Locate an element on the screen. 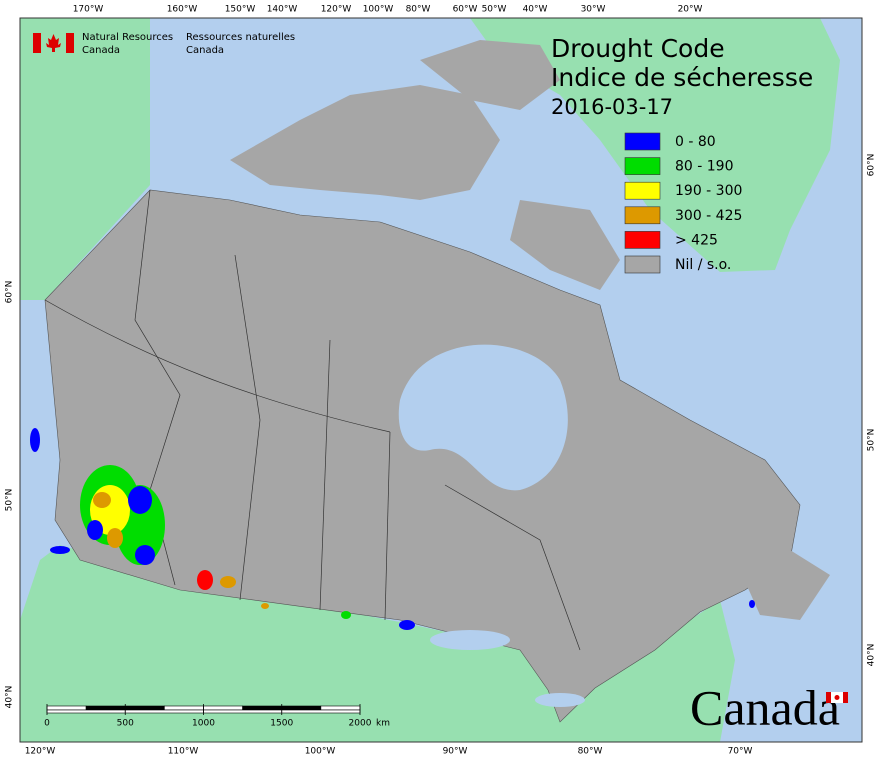 This screenshot has height=760, width=880. legend-label: 80 - 190 is located at coordinates (704, 167).